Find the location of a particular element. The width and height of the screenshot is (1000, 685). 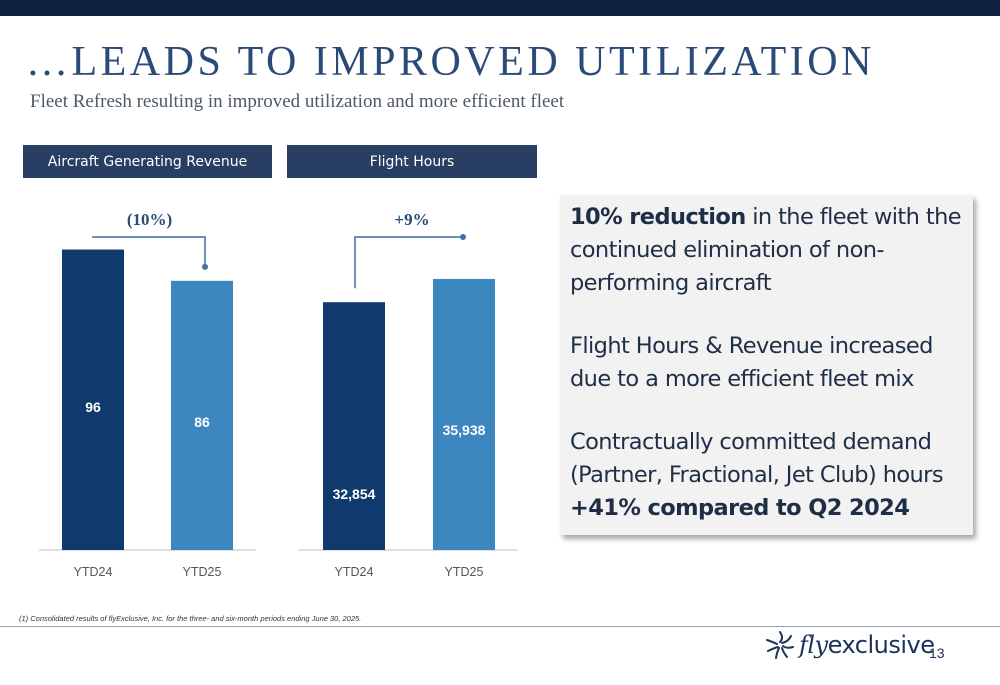

chart-1-bar-ytd24 is located at coordinates (93, 399).